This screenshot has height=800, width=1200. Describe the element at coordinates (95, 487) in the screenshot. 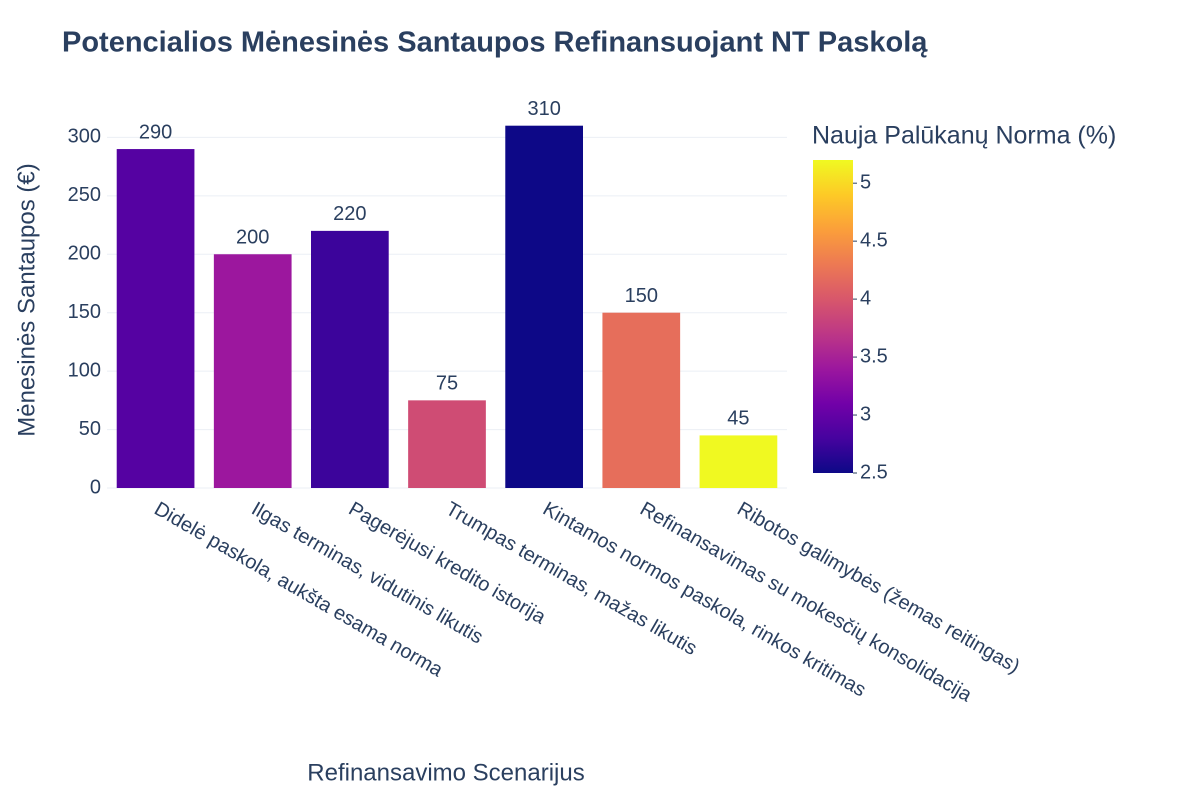

I see `y-tick-label: 0` at that location.